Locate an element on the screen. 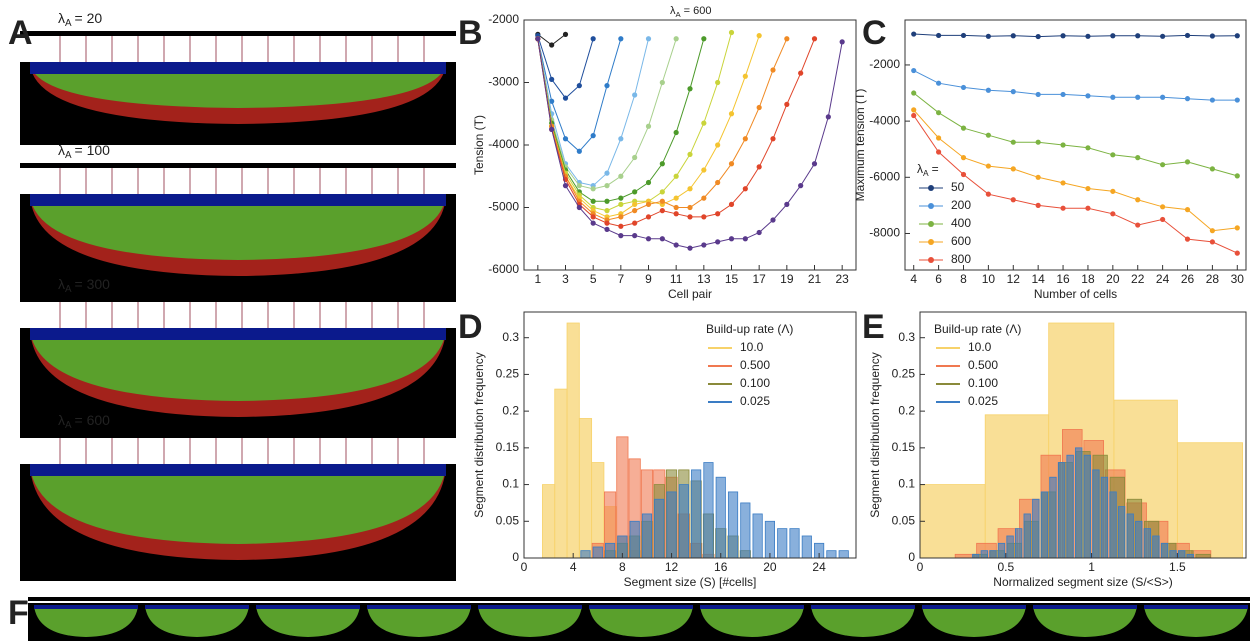 The image size is (1253, 641). x-tick-label: 17 is located at coordinates (759, 279).